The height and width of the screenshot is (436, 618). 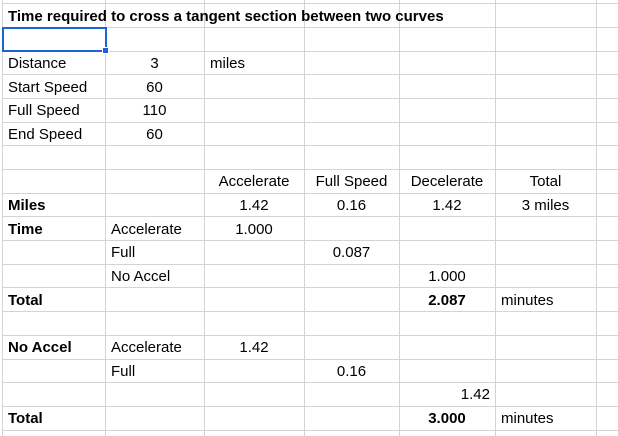 I want to click on cell-time-accelerate-value: 1.000, so click(x=254, y=229).